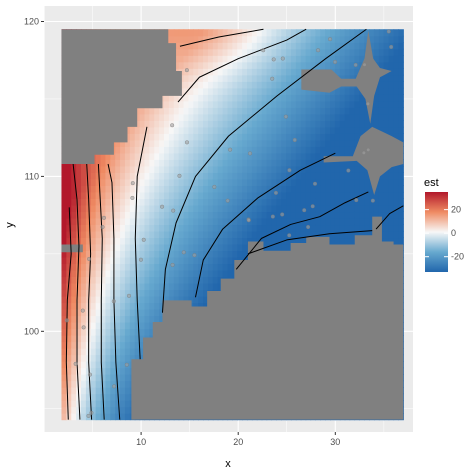  Describe the element at coordinates (456, 210) in the screenshot. I see `legend-tick-label: 20` at that location.